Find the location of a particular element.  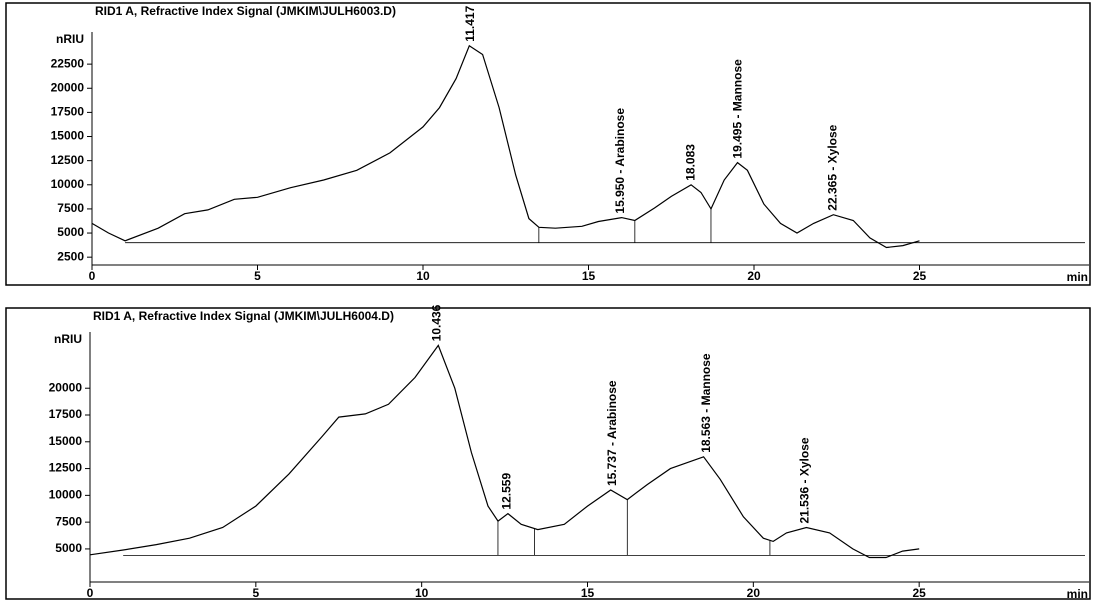

peak-label: 11.417 is located at coordinates (470, 23).